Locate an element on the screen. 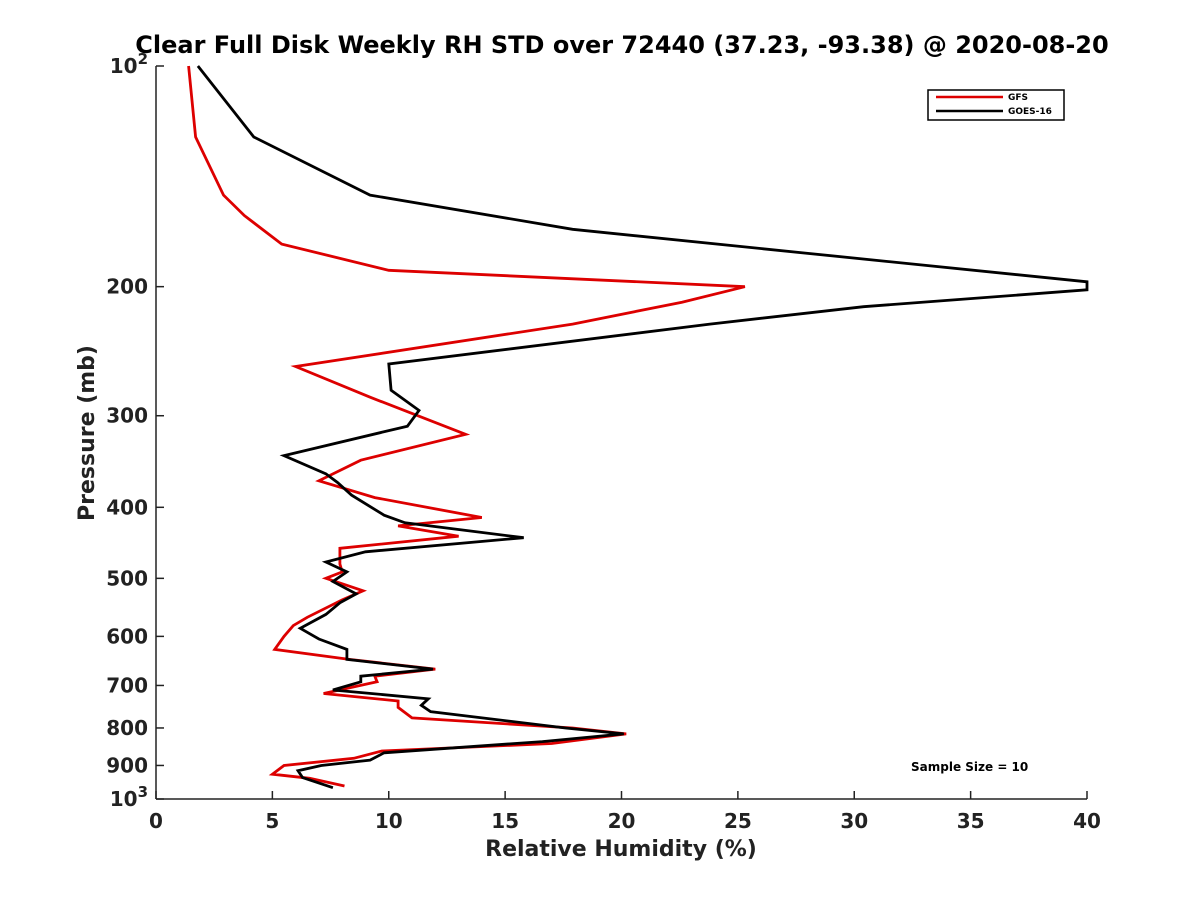  x-tick-label: 15 is located at coordinates (505, 821).